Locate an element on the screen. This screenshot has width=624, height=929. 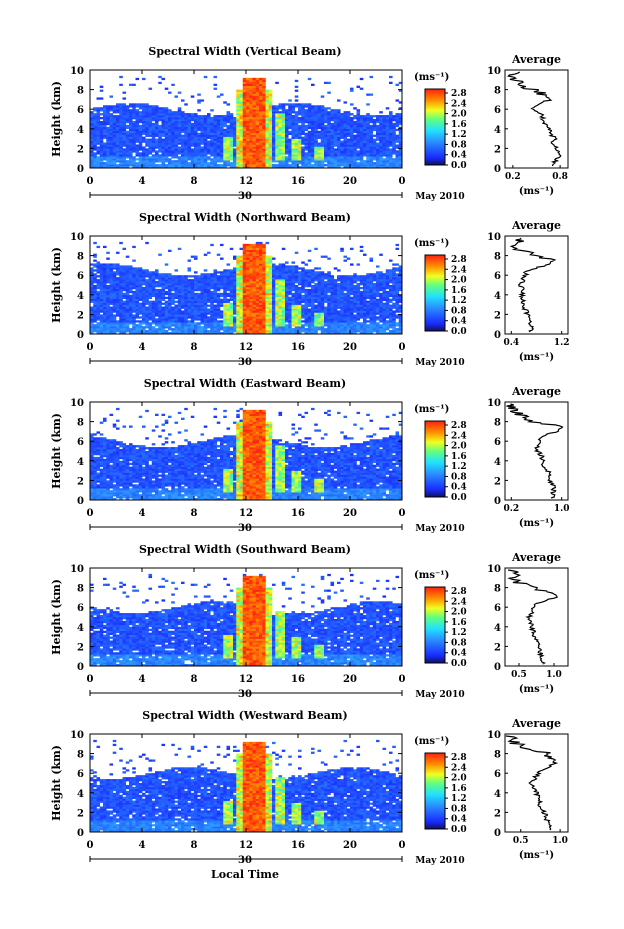
average-x-tick-label: 1.0 is located at coordinates (560, 841).